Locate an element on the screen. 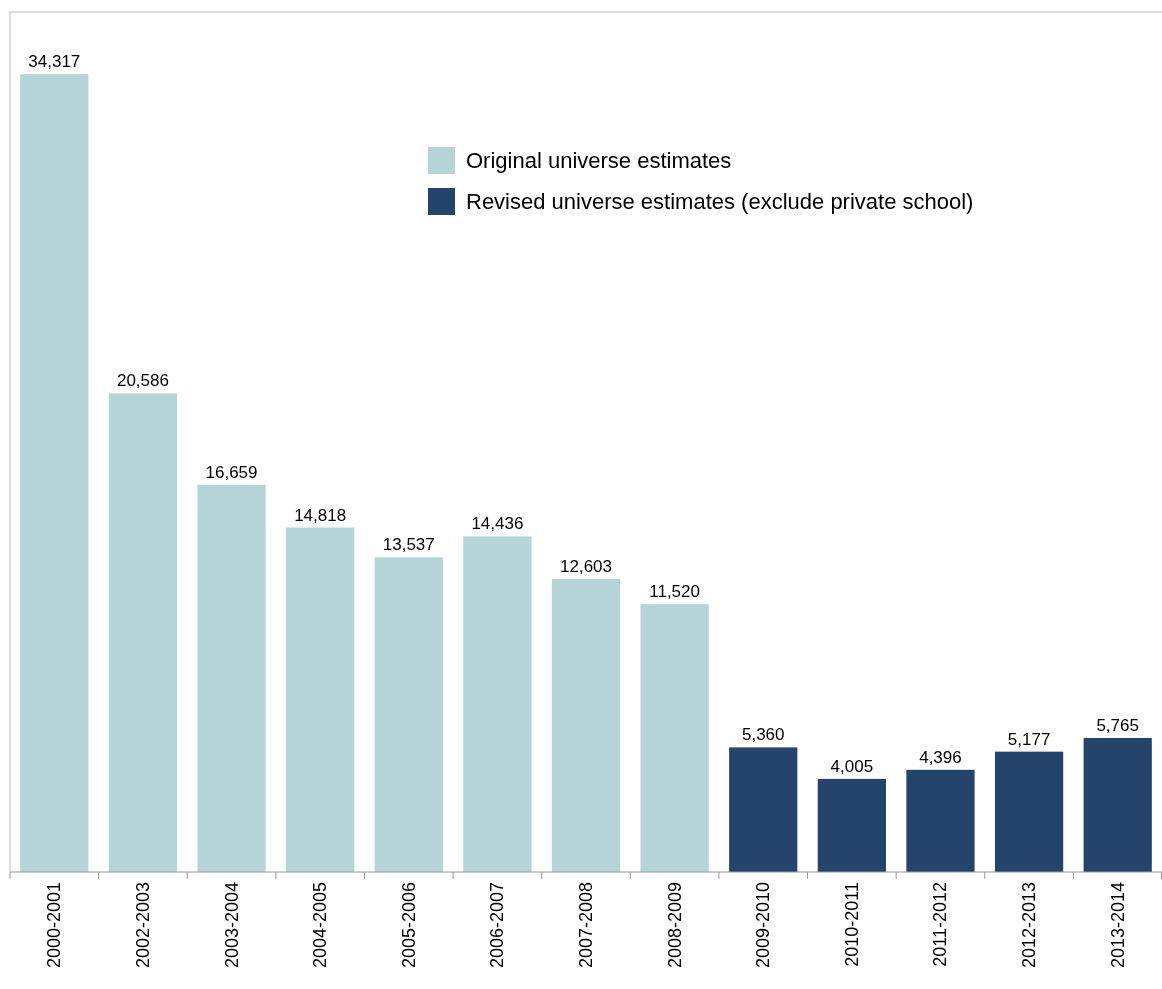  data-label: 14,818 is located at coordinates (320, 515).